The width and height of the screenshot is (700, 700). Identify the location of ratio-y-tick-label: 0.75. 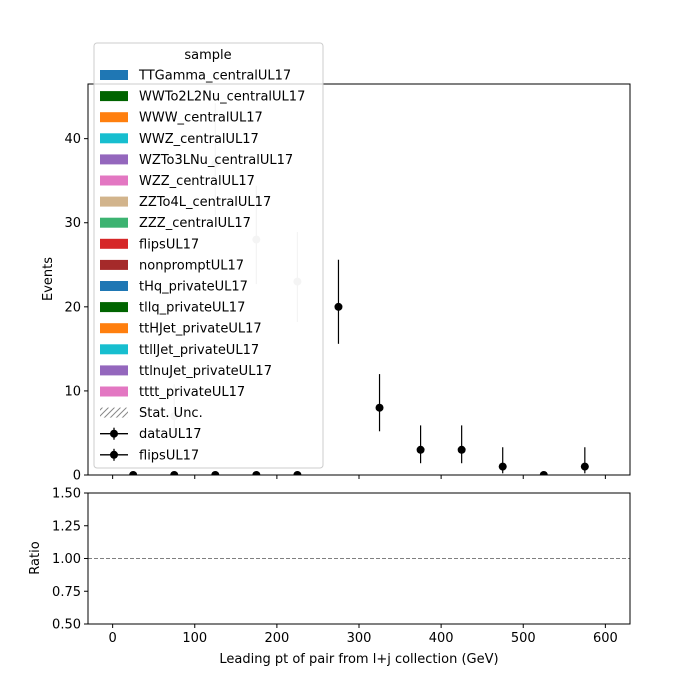
(66, 592).